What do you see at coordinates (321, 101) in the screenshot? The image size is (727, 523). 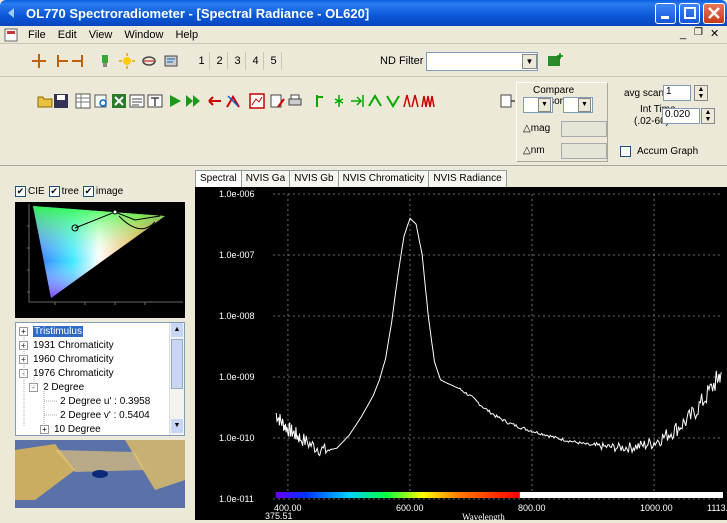 I see `marker-icon` at bounding box center [321, 101].